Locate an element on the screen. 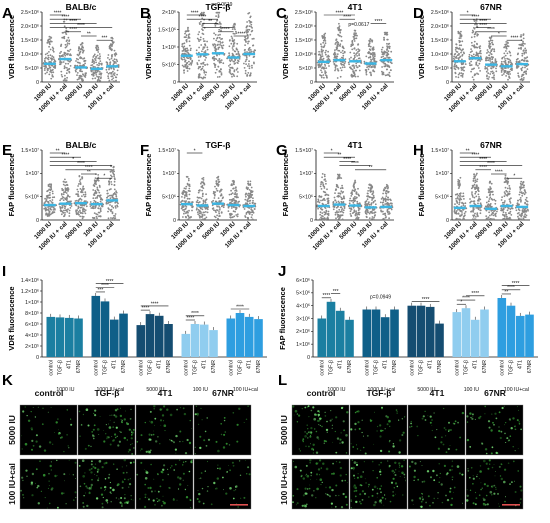 The image size is (550, 523). bar is located at coordinates (240, 335).